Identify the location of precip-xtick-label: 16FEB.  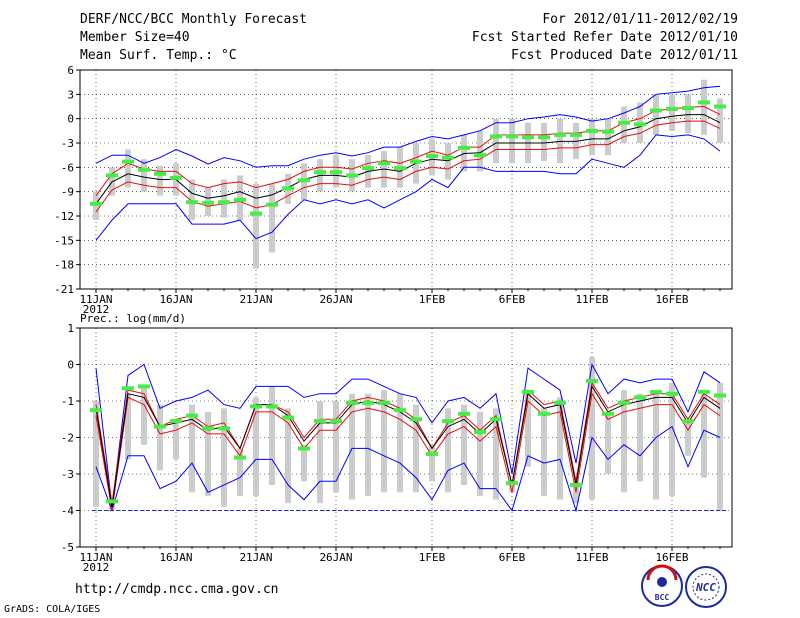
(671, 557).